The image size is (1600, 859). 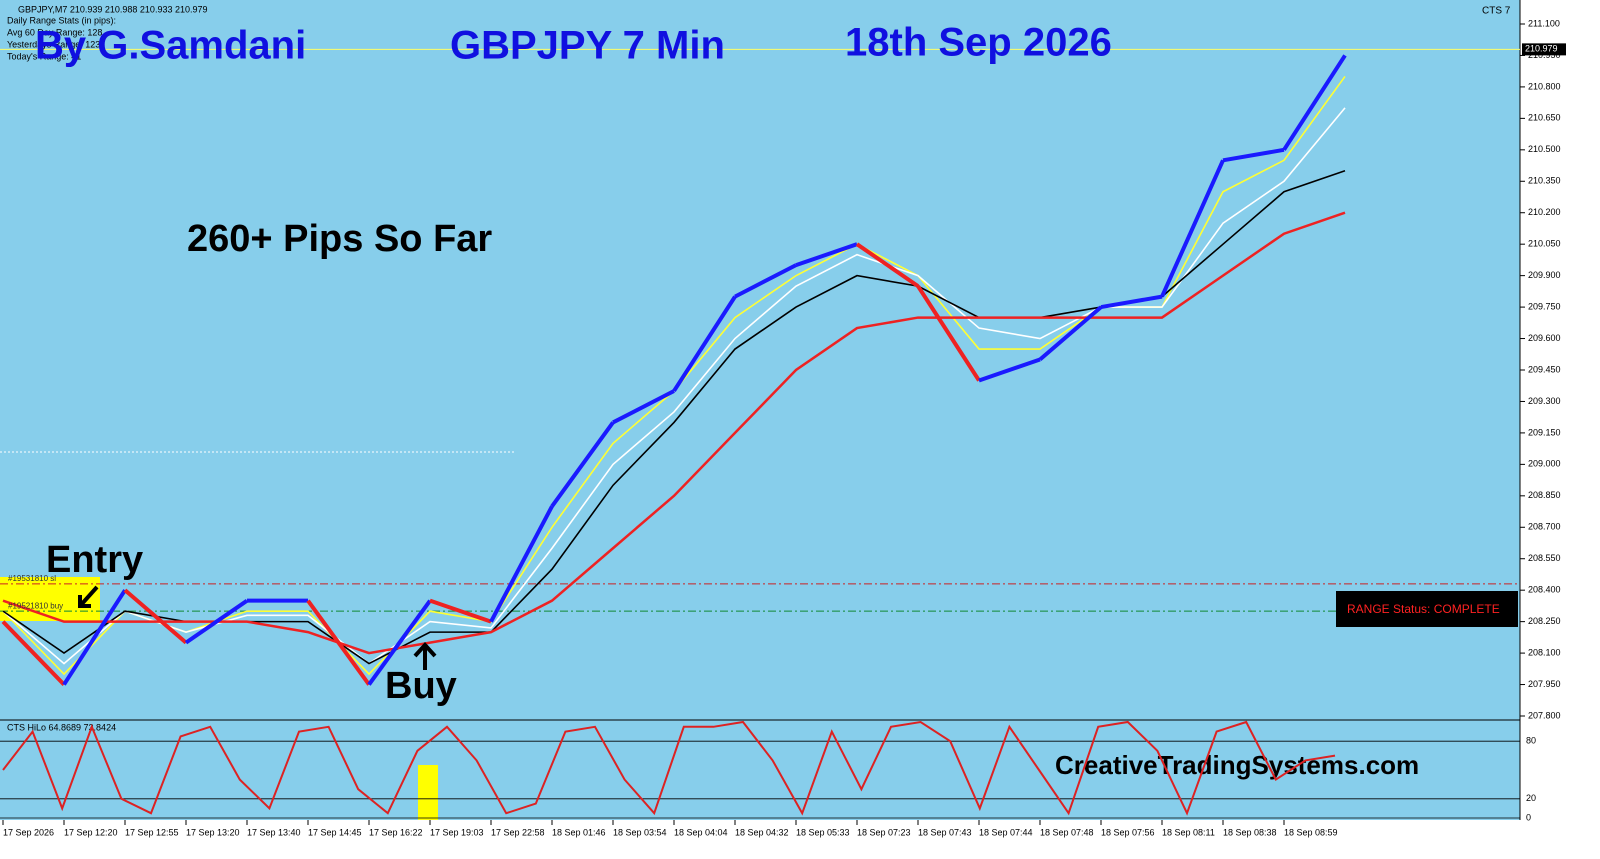 What do you see at coordinates (587, 46) in the screenshot?
I see `chart-title: GBPJPY 7 Min` at bounding box center [587, 46].